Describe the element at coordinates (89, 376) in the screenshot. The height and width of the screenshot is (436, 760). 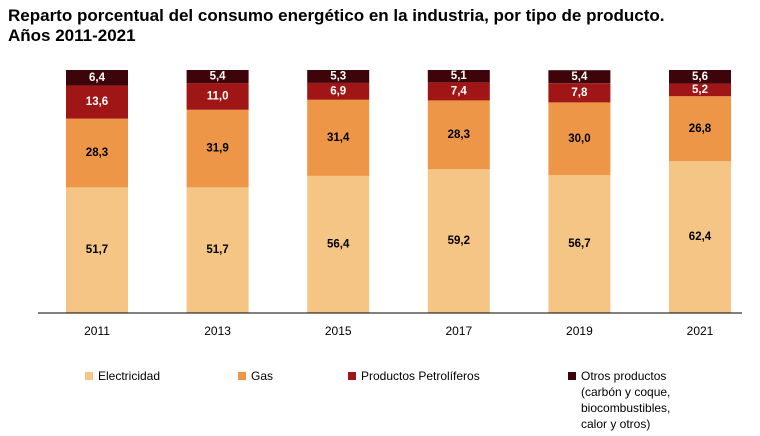
I see `legend-swatch-electricidad` at that location.